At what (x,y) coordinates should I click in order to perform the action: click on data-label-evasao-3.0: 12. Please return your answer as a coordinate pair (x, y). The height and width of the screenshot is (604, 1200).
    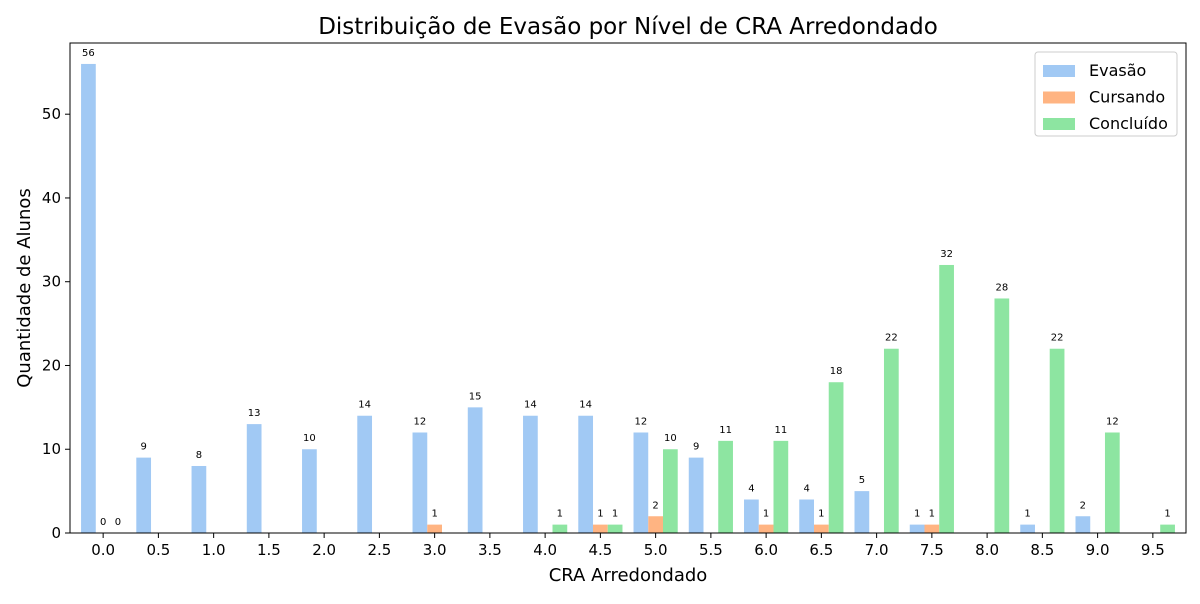
    Looking at the image, I should click on (420, 421).